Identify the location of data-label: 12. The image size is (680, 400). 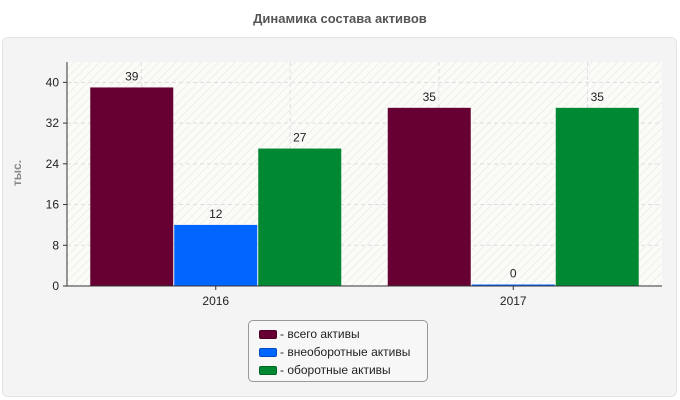
(216, 214).